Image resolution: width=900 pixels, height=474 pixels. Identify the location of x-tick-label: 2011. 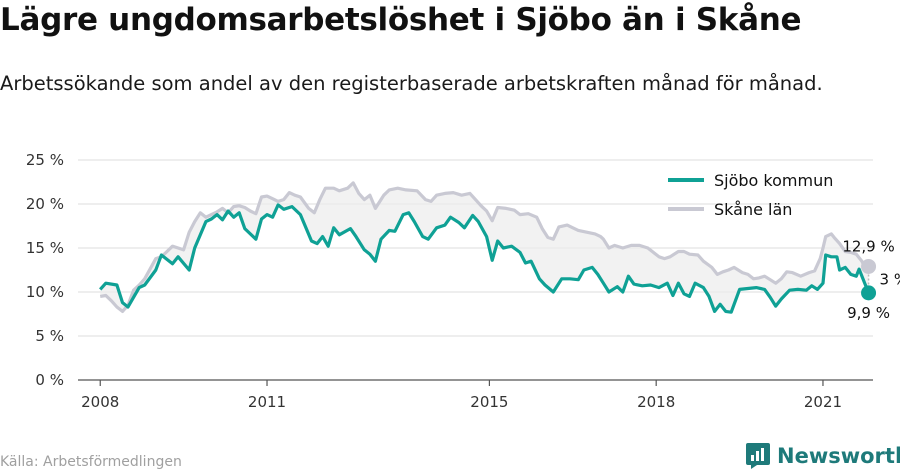
(267, 402).